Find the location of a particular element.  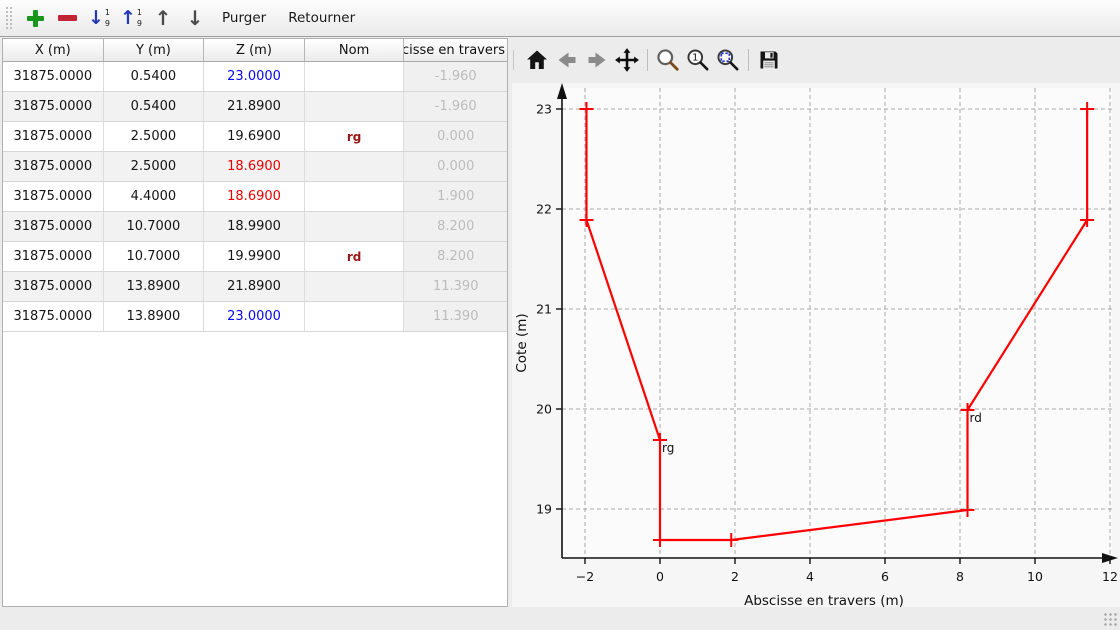

x-tick-label: 10 is located at coordinates (1035, 576).